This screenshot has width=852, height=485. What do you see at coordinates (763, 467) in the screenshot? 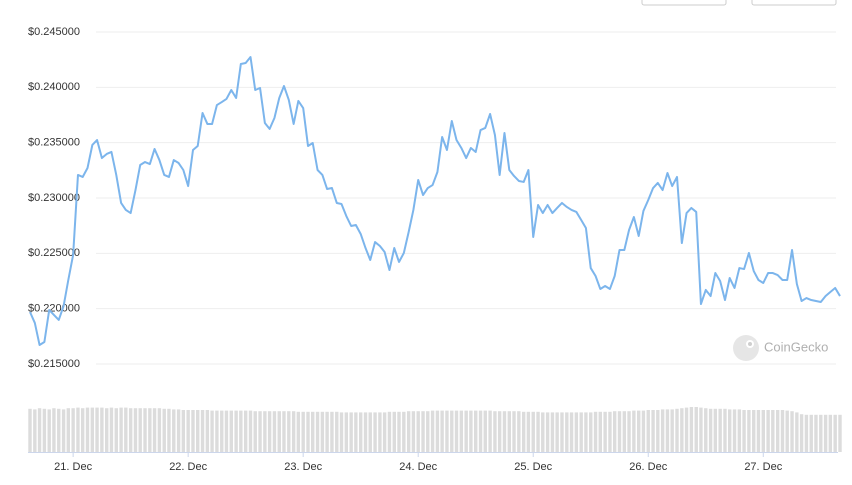
I see `x-tick-label: 27. Dec` at bounding box center [763, 467].